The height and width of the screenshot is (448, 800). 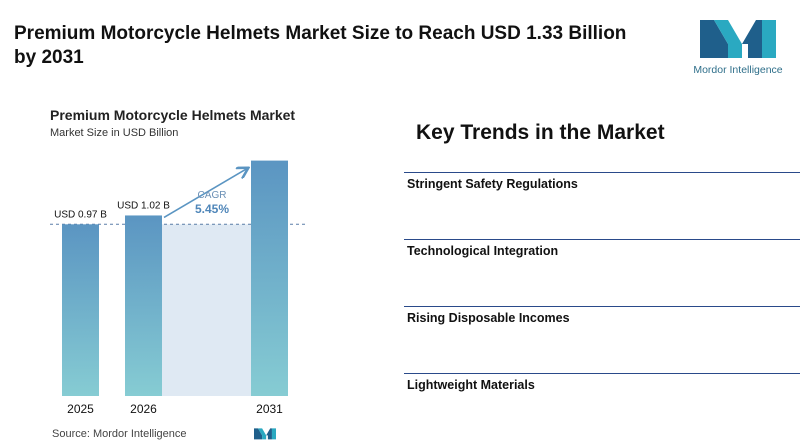 I want to click on cagr-label: CAGR, so click(x=212, y=195).